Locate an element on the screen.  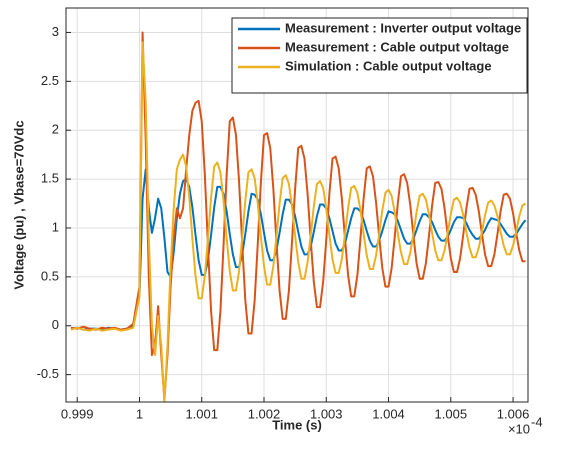
legend-label: Measurement : Cable output voltage is located at coordinates (397, 46).